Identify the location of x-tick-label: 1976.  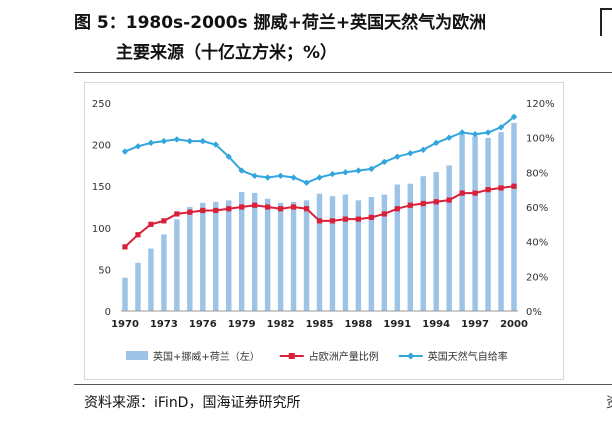
(203, 324).